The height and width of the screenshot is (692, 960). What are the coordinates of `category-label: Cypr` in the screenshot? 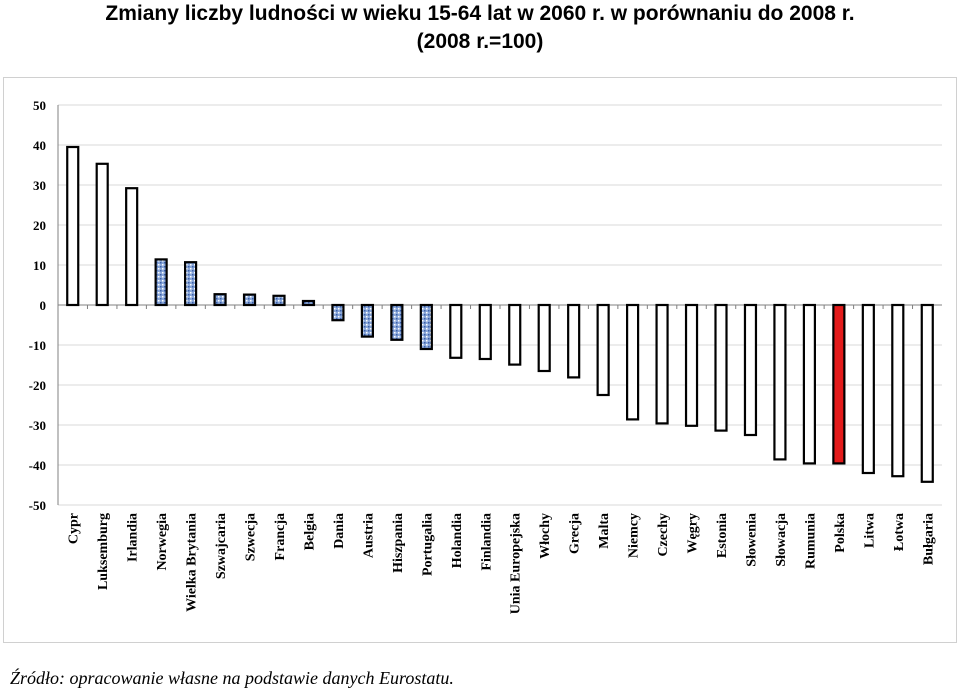 It's located at (74, 528).